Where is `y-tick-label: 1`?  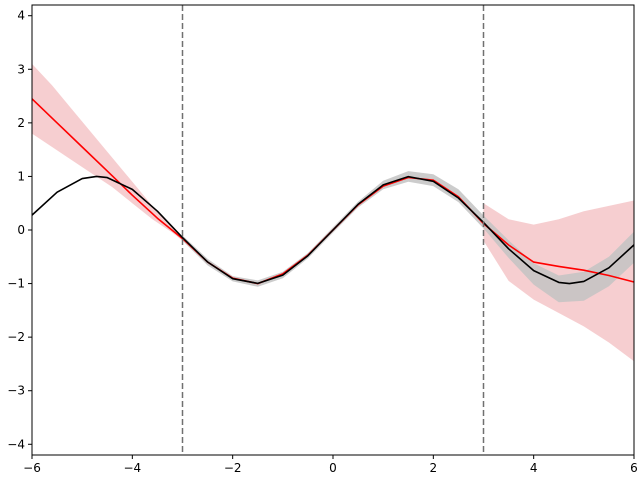 y-tick-label: 1 is located at coordinates (21, 176).